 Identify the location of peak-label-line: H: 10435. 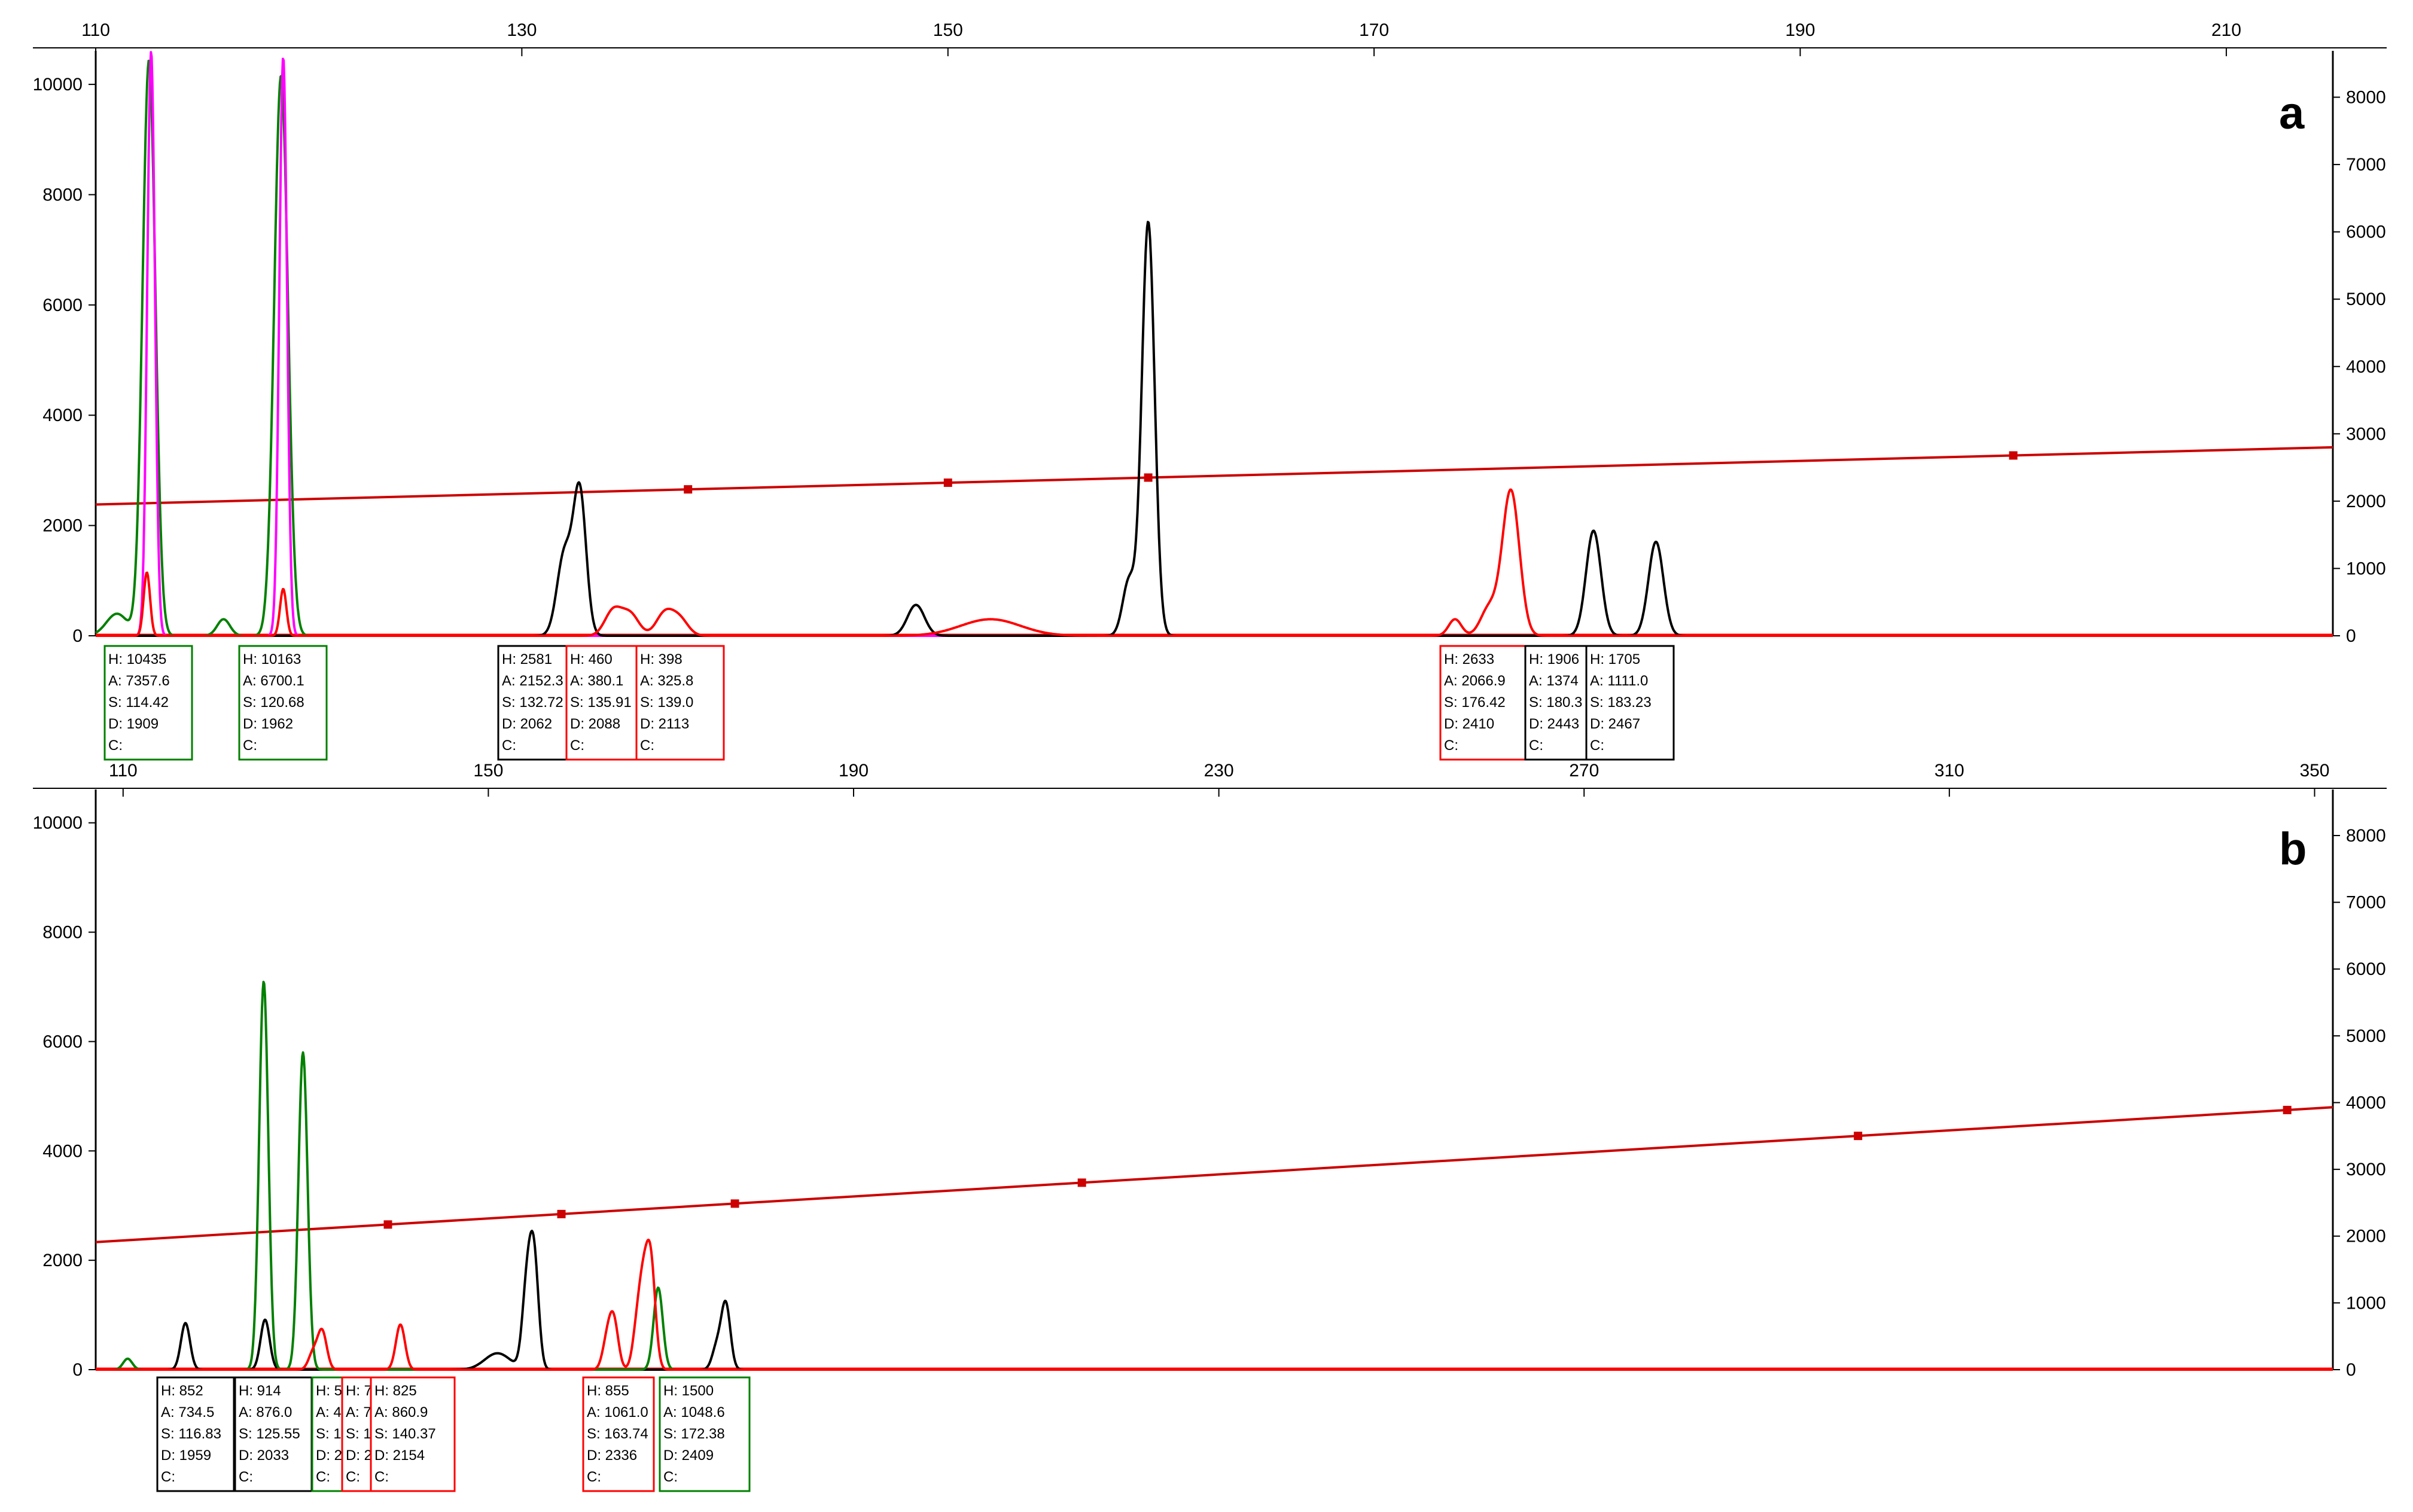
(137, 659).